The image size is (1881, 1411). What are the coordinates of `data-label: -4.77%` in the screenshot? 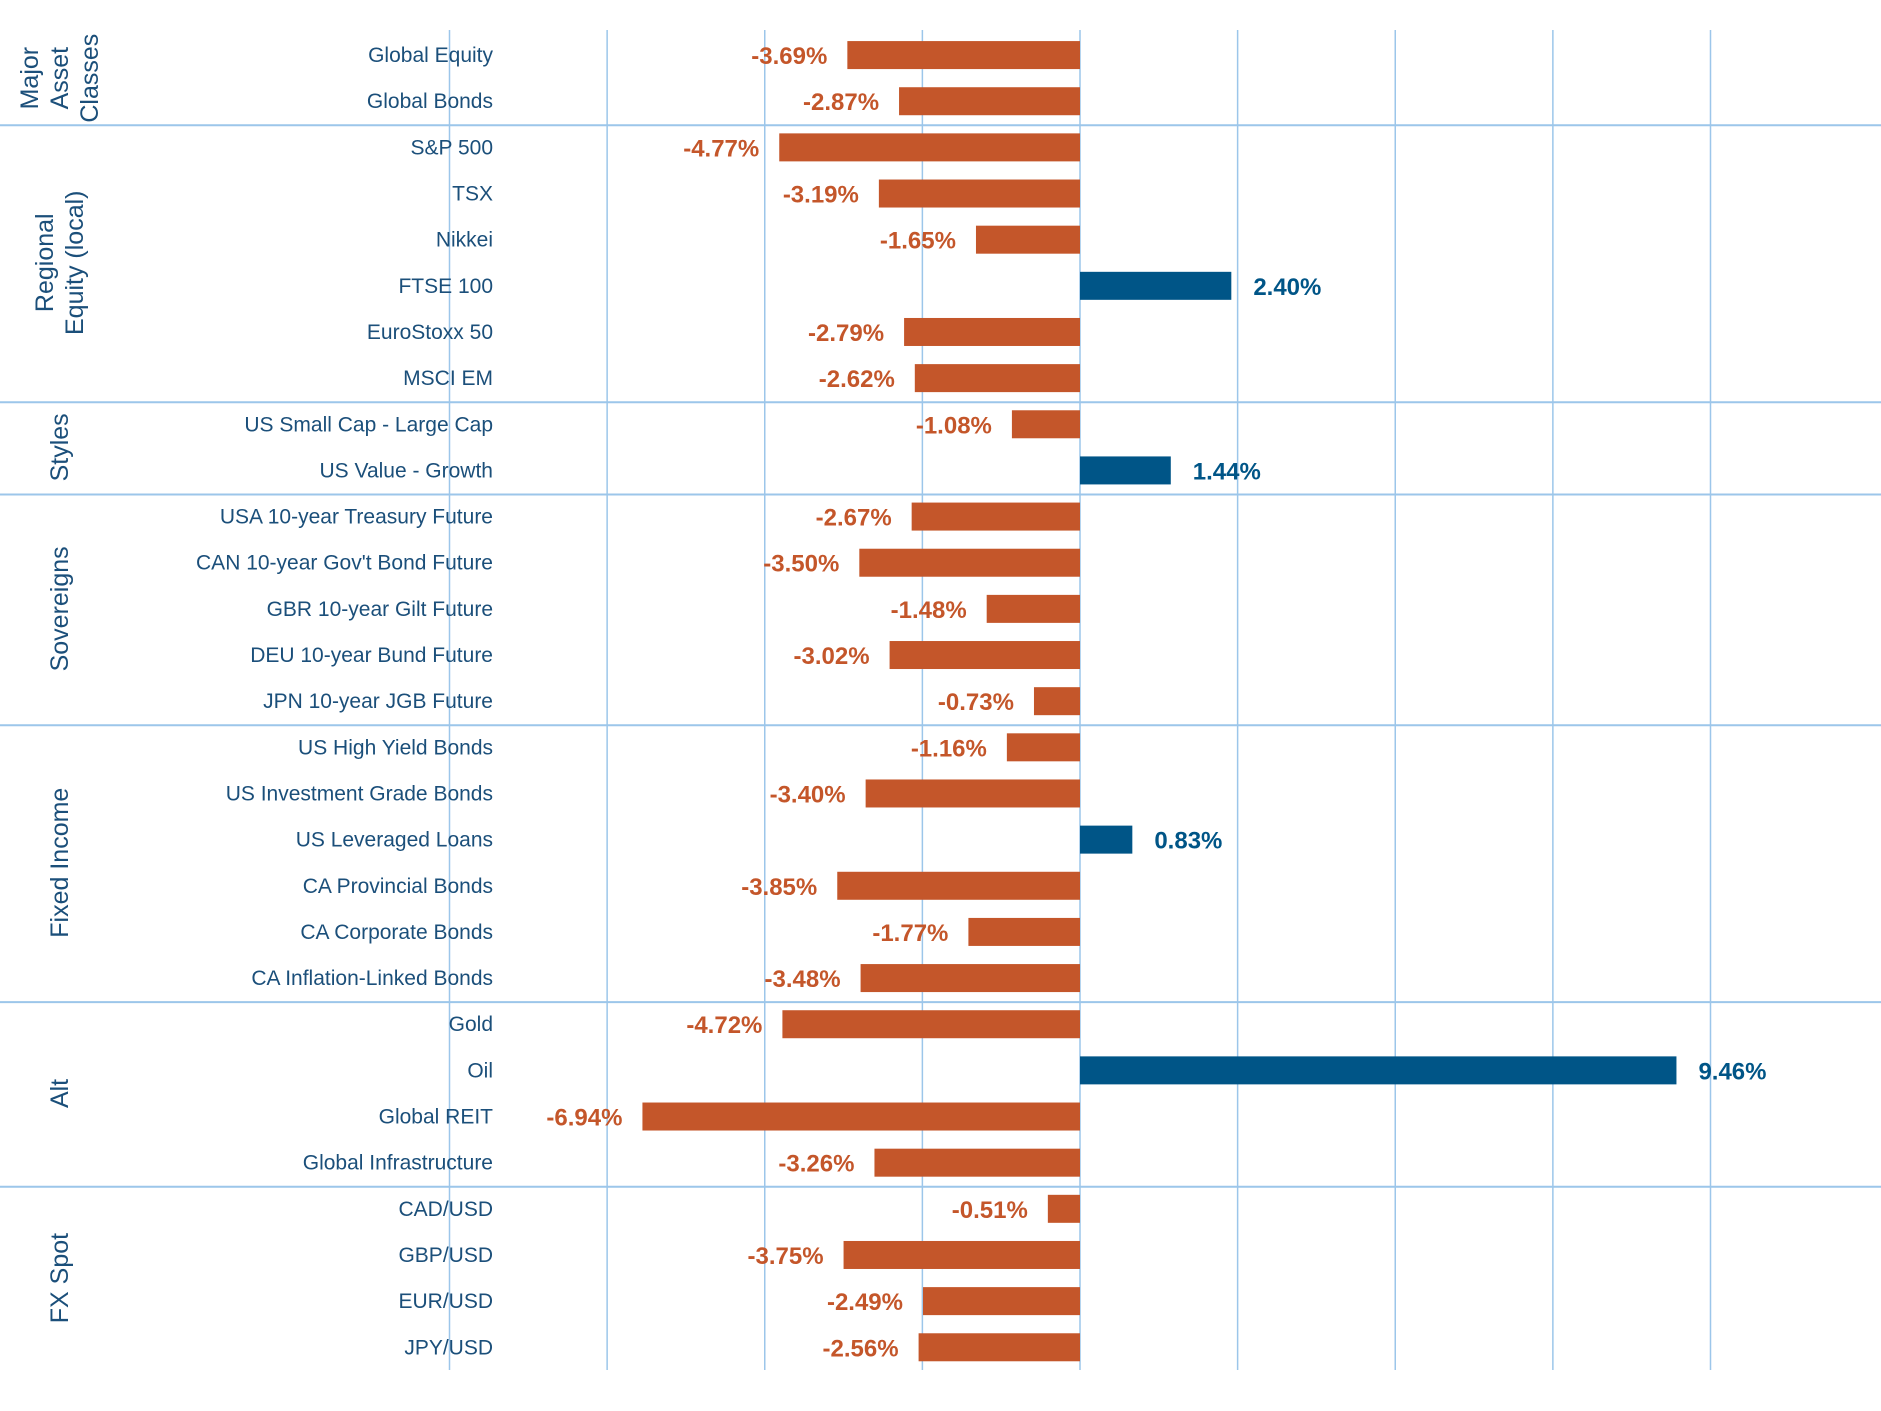 It's located at (721, 148).